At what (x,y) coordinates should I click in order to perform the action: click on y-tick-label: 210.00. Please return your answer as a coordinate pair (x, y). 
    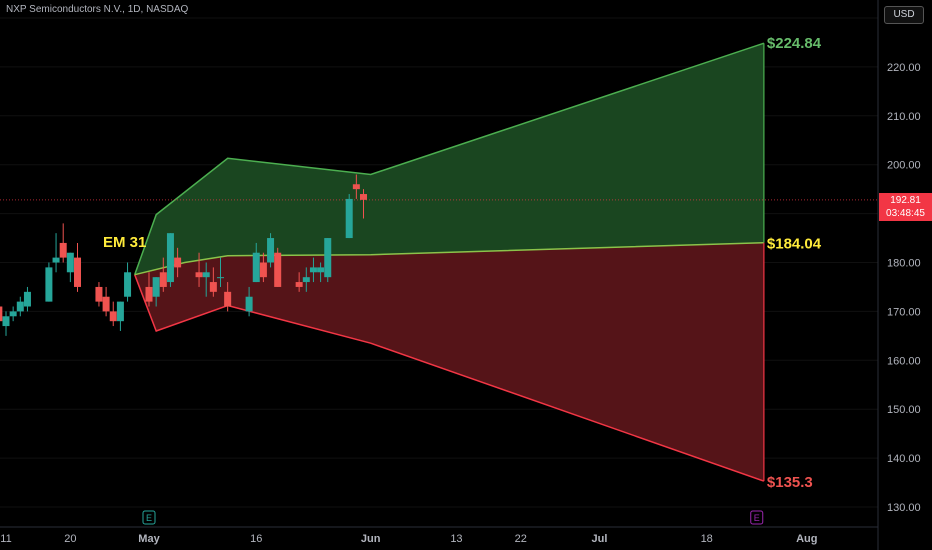
    Looking at the image, I should click on (904, 117).